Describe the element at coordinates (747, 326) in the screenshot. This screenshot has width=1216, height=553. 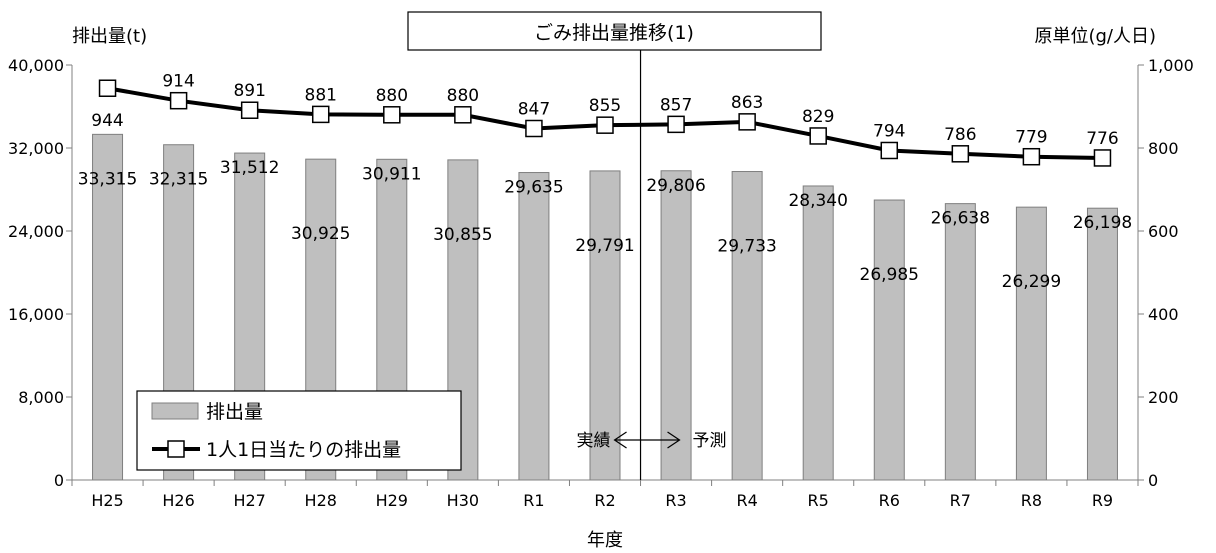
I see `bar-R4` at that location.